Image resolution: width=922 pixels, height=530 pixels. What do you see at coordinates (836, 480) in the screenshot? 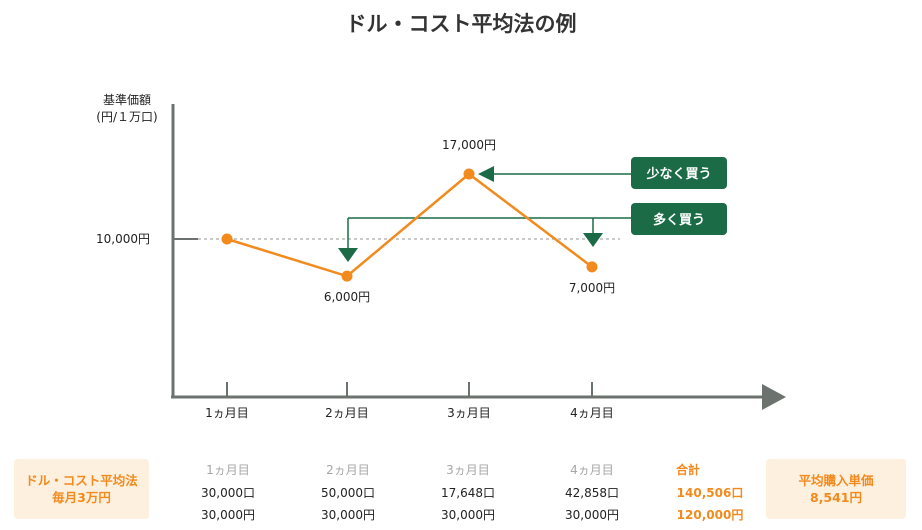
I see `average-price-label: 平均購入単価` at bounding box center [836, 480].